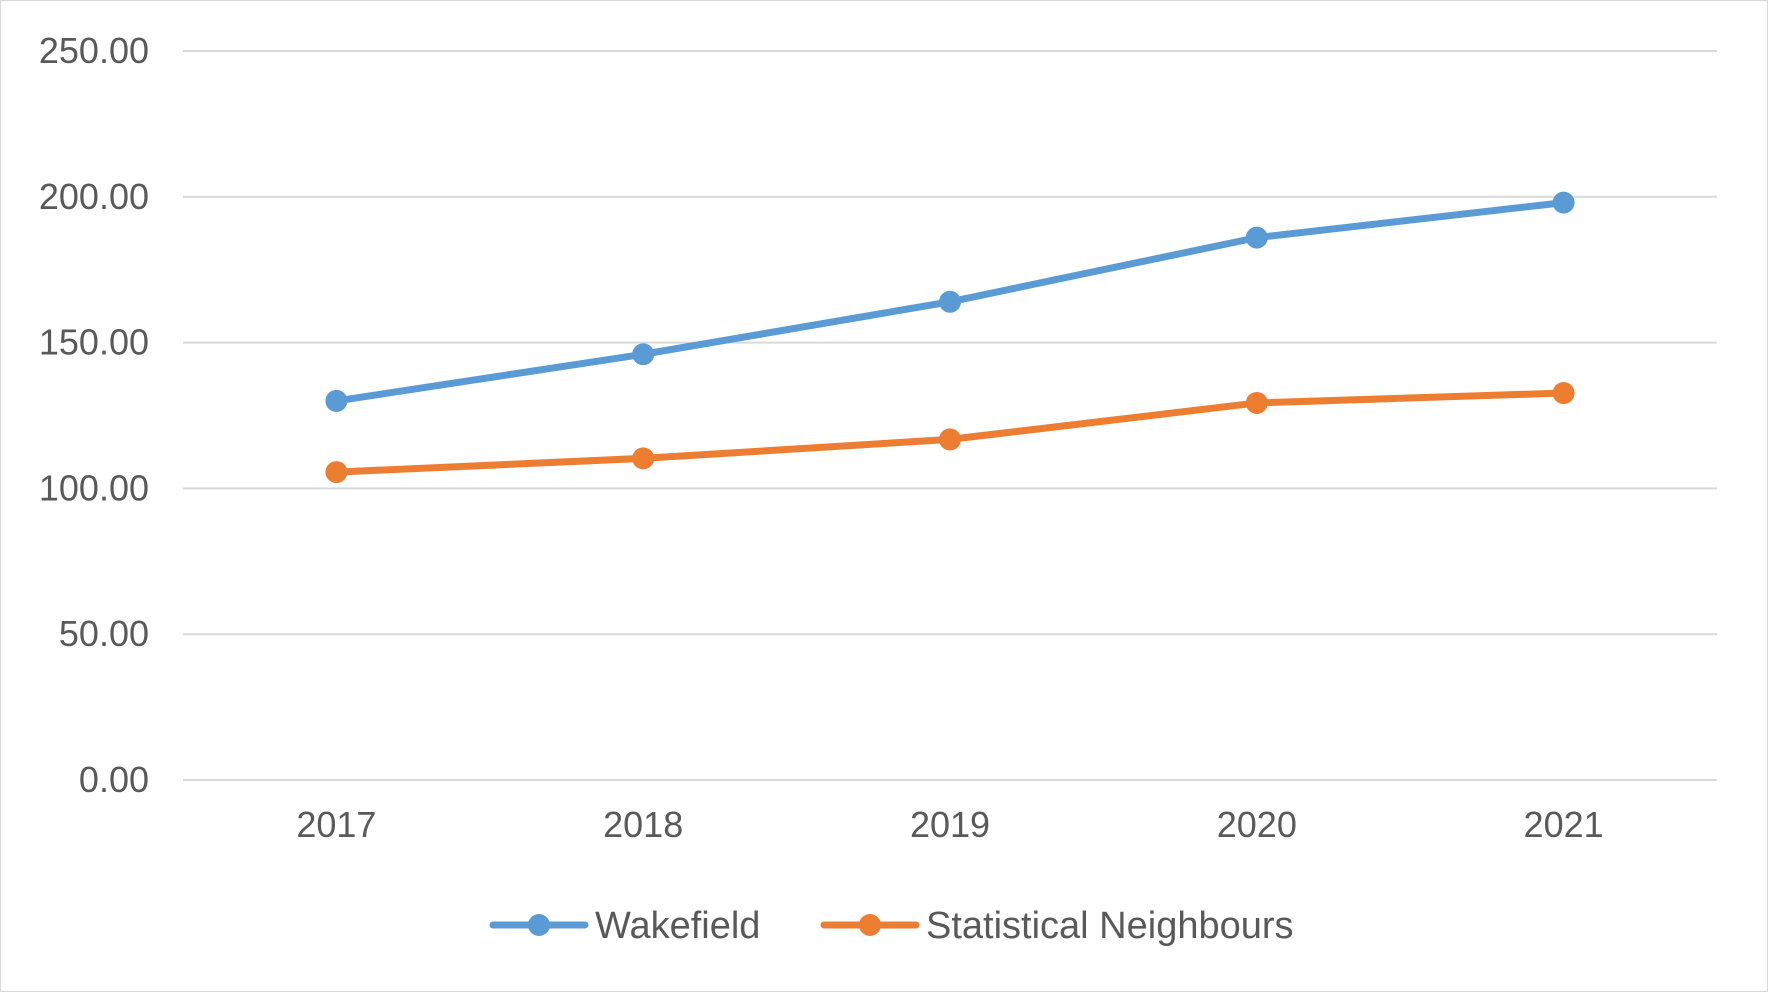 The image size is (1768, 992). I want to click on x-tick-label: 2021, so click(1564, 824).